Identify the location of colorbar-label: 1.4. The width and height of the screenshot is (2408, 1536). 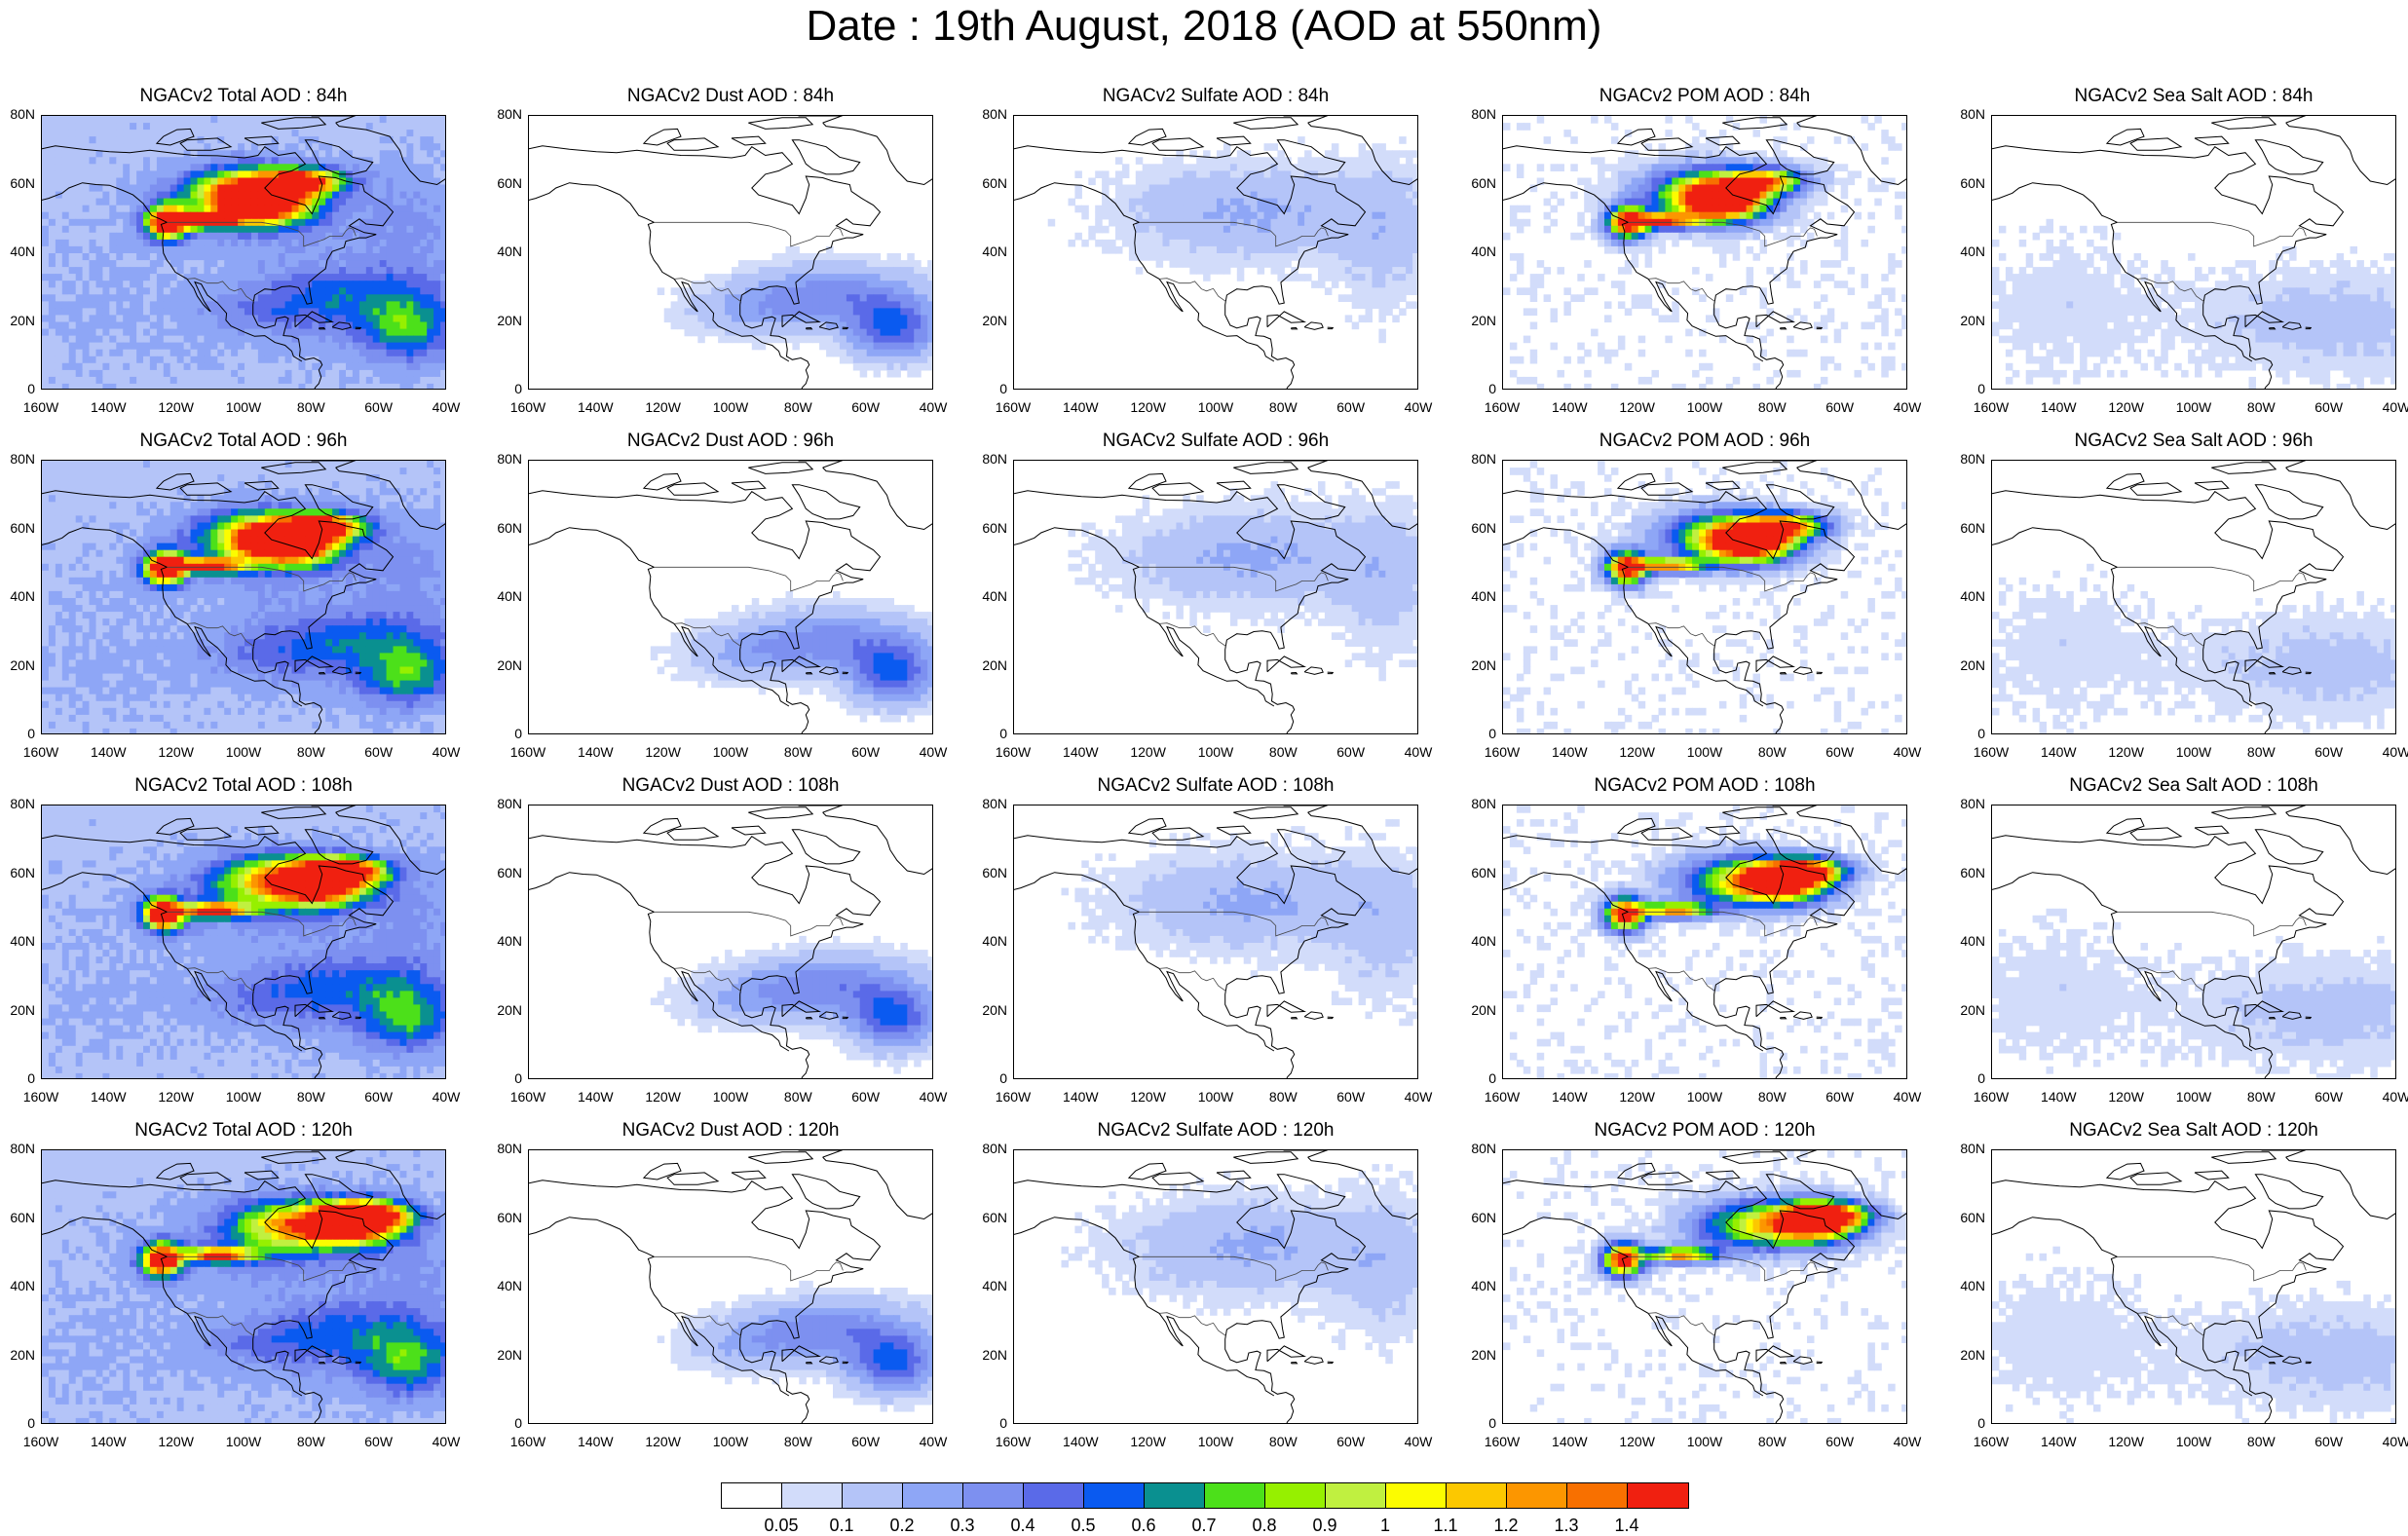
(1627, 1526).